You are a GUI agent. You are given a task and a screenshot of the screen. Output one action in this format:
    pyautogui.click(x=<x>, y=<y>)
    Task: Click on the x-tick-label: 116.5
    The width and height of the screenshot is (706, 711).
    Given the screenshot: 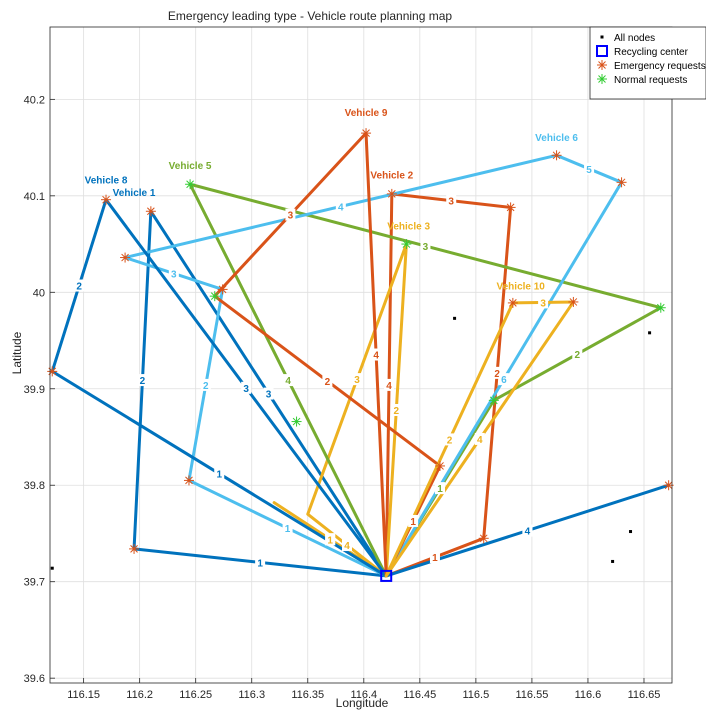 What is the action you would take?
    pyautogui.click(x=476, y=695)
    